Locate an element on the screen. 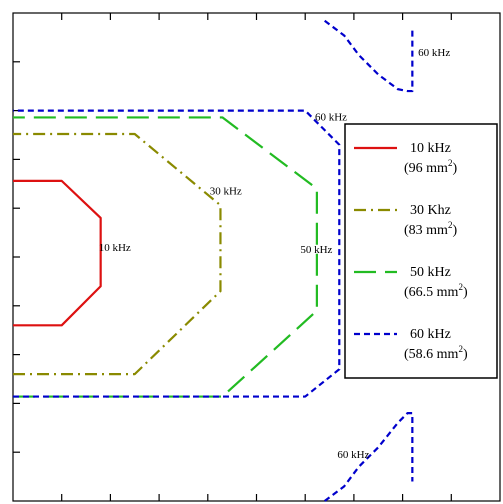 This screenshot has width=503, height=504. legend-name-3: 60 kHz is located at coordinates (430, 334).